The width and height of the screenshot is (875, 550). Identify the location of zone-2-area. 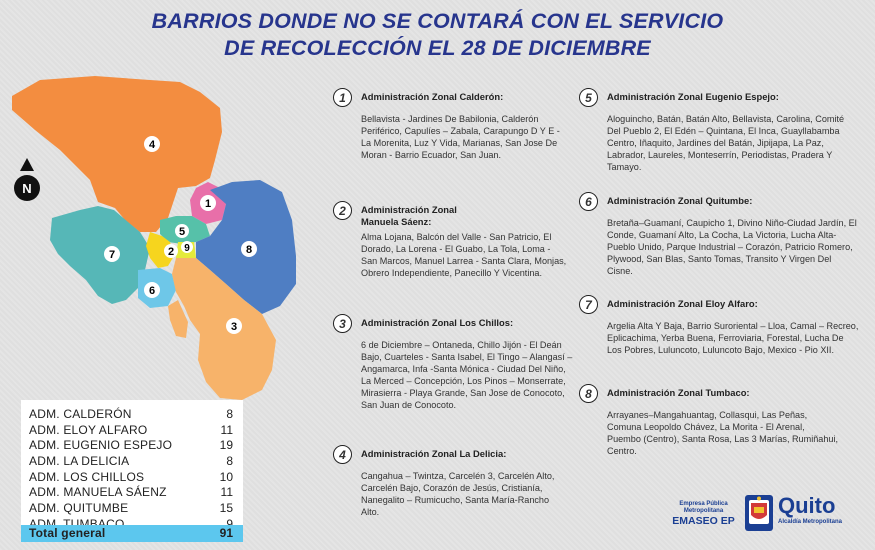
(160, 250).